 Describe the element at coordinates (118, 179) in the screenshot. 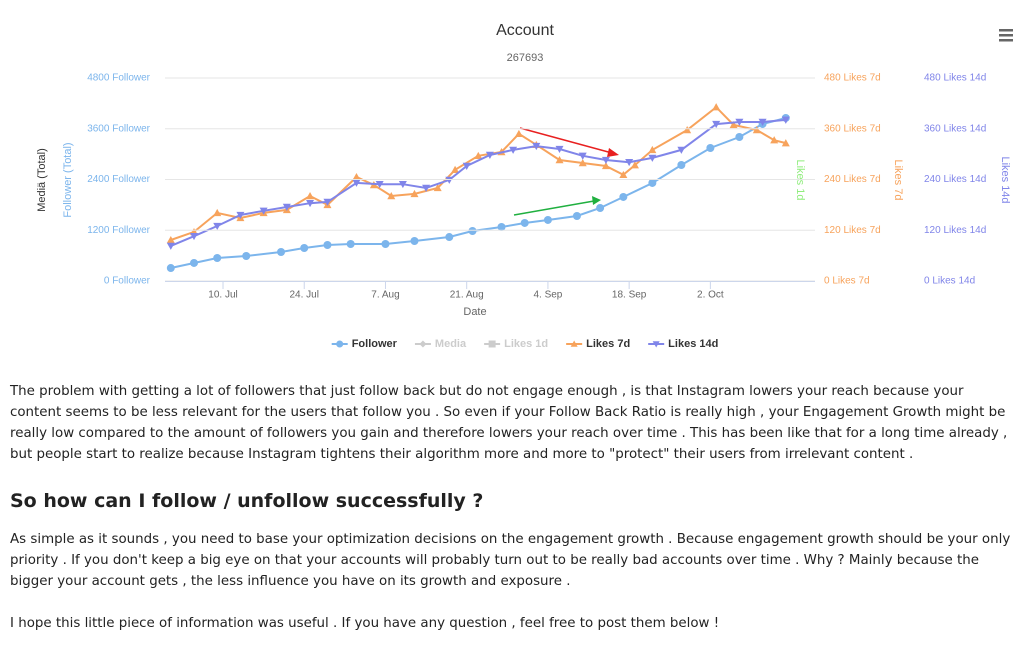

I see `y-tick-label: 2400 Follower` at that location.